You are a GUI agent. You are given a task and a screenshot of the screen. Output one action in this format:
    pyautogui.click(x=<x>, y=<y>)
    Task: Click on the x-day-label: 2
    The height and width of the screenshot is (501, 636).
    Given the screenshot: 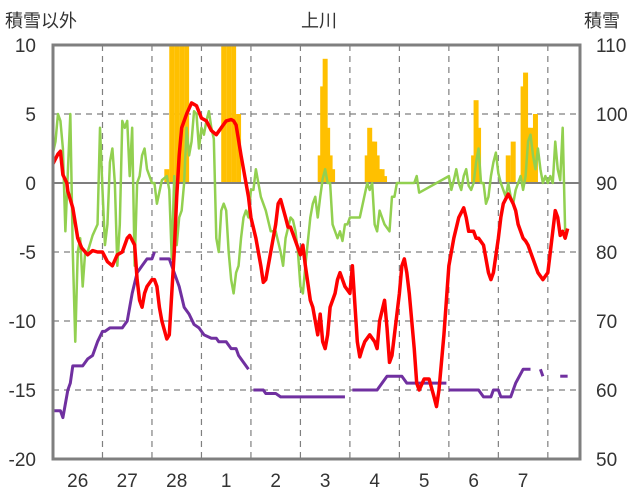 What is the action you would take?
    pyautogui.click(x=275, y=481)
    